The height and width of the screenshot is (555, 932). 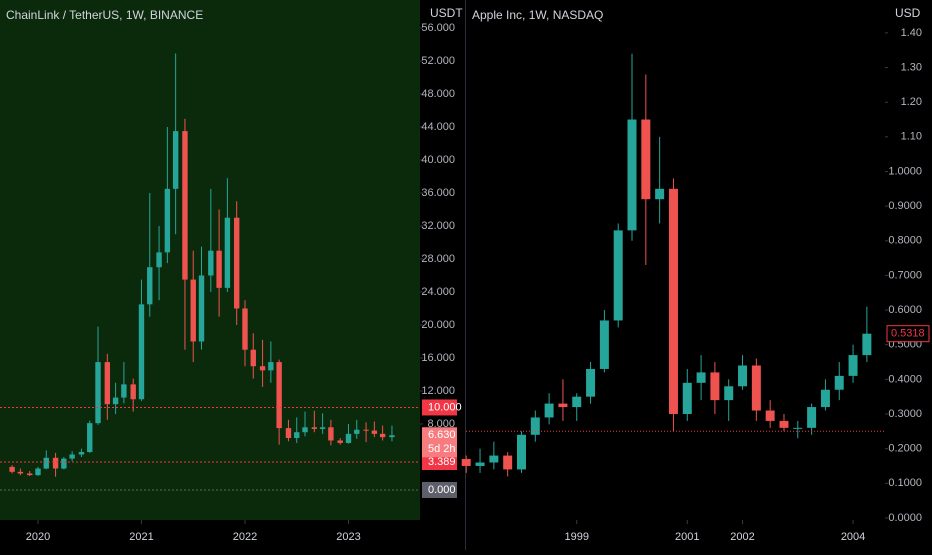 I want to click on y-tick-label: 1.0000, so click(x=905, y=171).